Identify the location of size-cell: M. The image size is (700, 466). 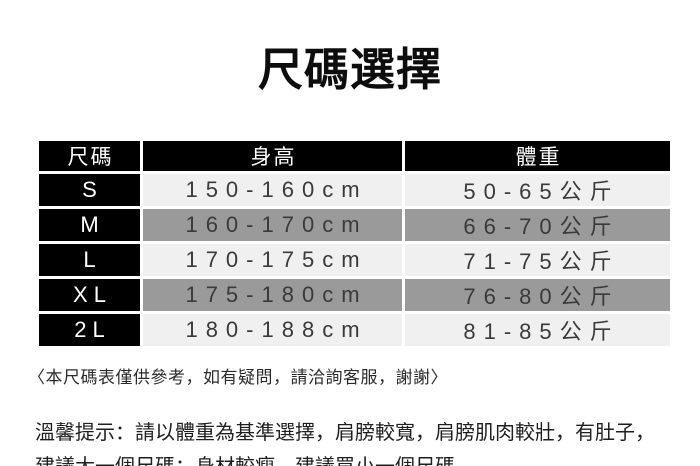
(89, 225).